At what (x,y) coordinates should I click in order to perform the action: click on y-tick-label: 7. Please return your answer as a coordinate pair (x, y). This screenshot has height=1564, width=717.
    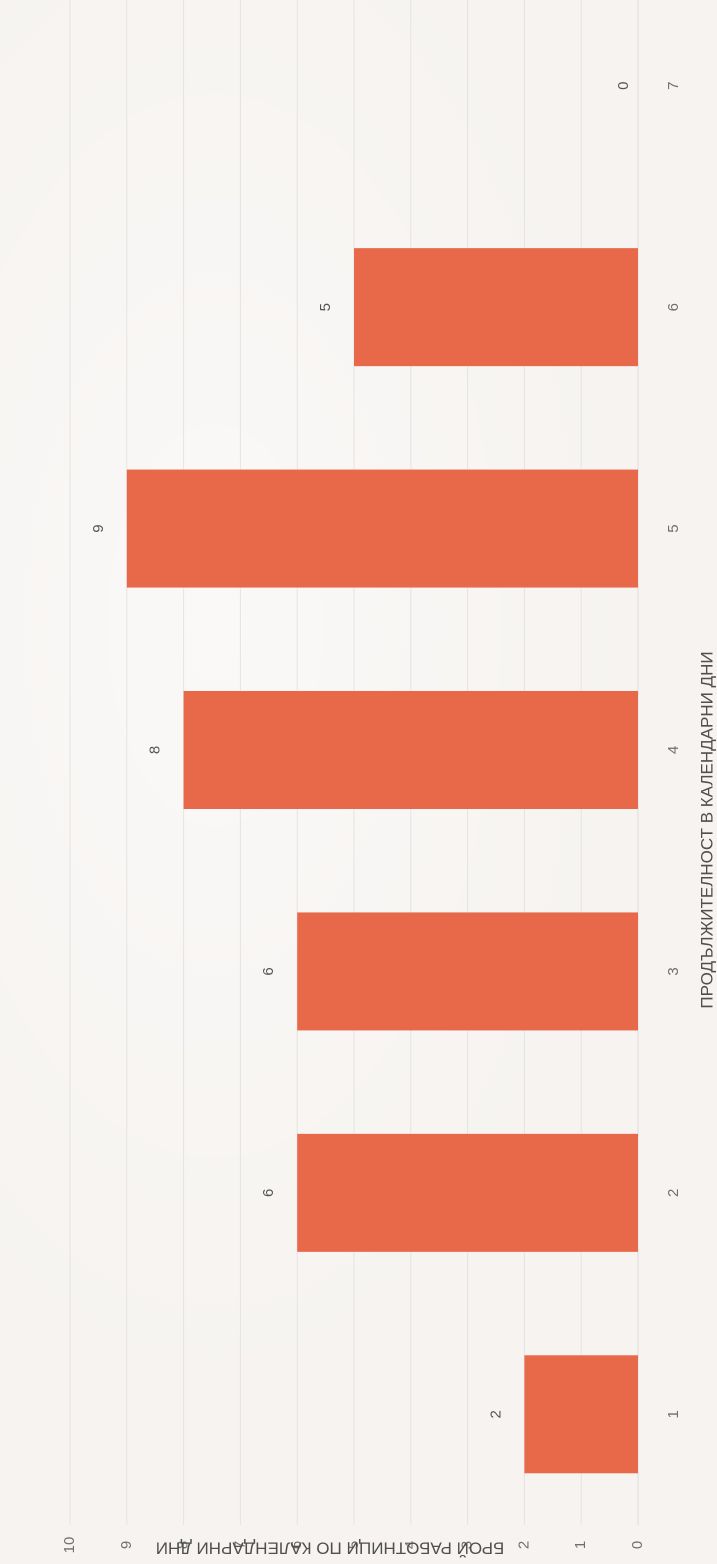
    Looking at the image, I should click on (239, 1545).